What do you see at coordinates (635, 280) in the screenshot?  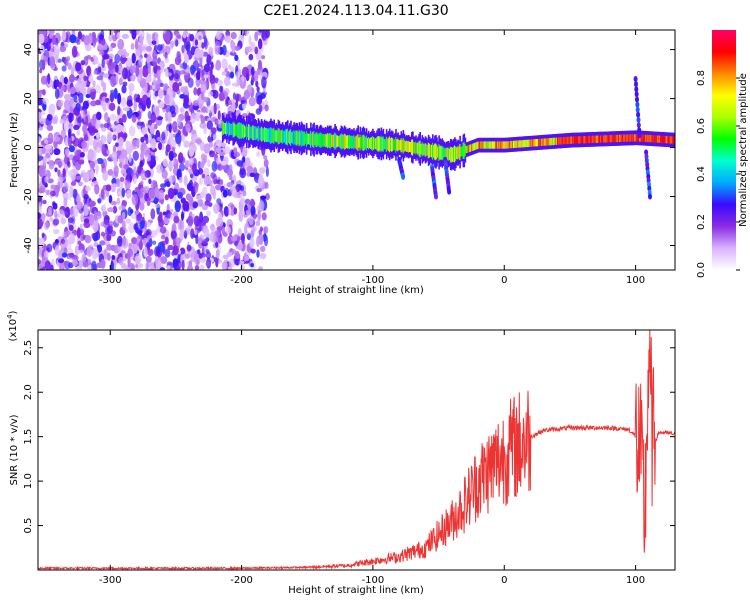 I see `x-tick-label: 100` at bounding box center [635, 280].